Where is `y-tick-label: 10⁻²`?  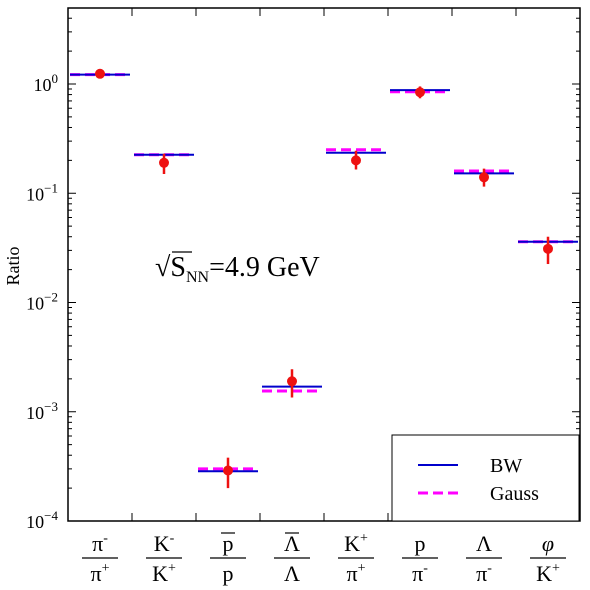
y-tick-label: 10⁻² is located at coordinates (42, 302).